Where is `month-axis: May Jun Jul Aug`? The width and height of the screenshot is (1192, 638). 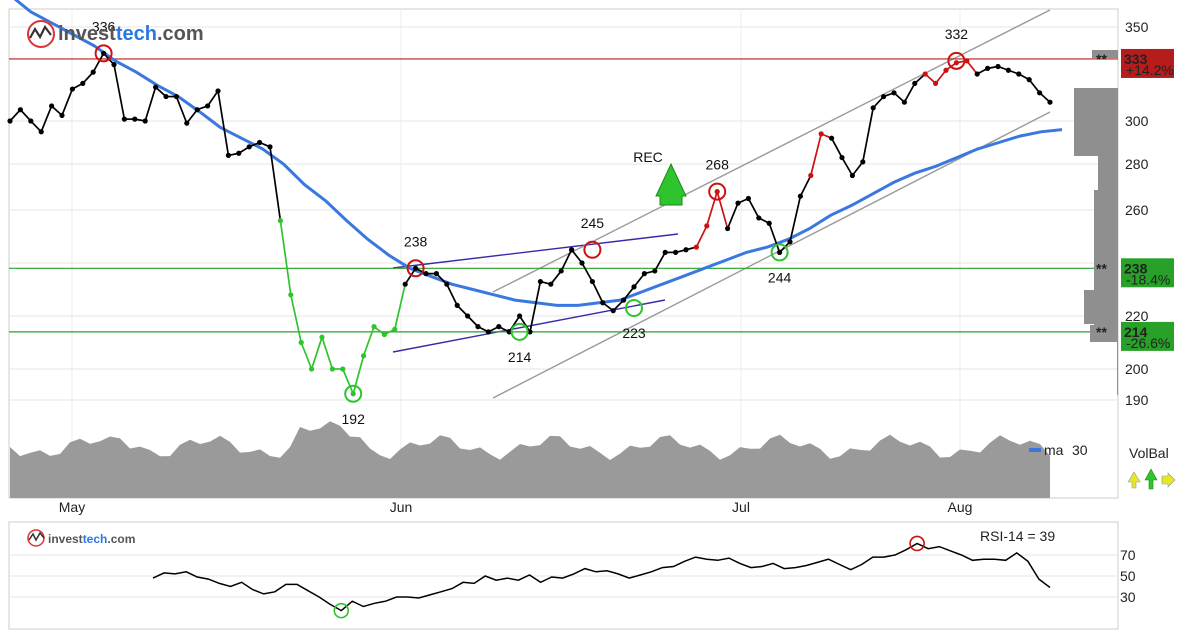 month-axis: May Jun Jul Aug is located at coordinates (516, 507).